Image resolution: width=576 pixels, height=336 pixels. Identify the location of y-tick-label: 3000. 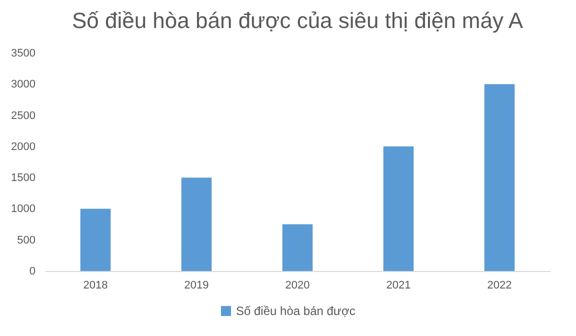
(23, 84).